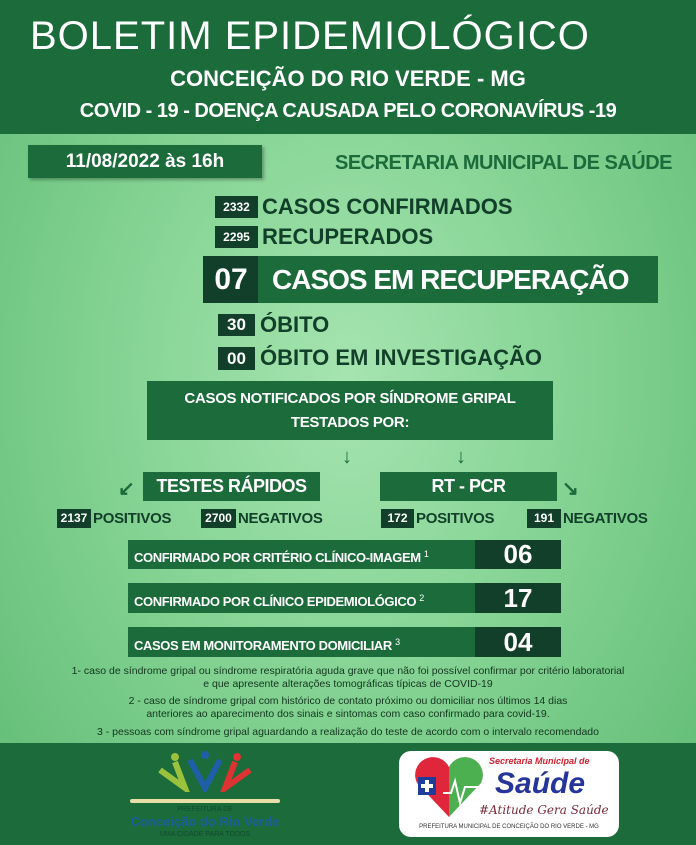 This screenshot has width=696, height=845. Describe the element at coordinates (397, 518) in the screenshot. I see `pcr-positivos-value: 172` at that location.